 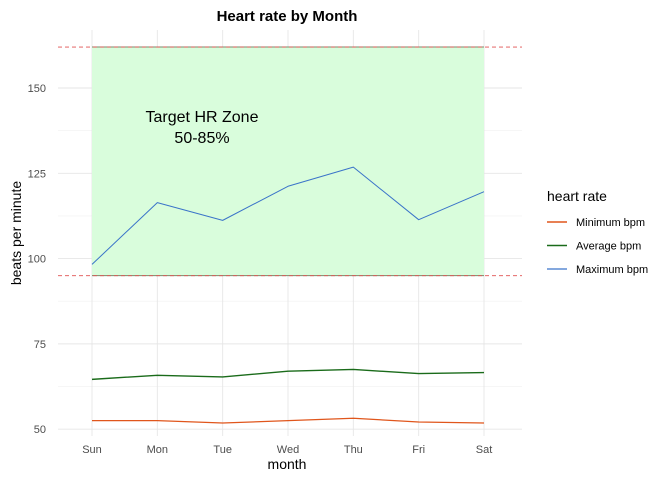 What do you see at coordinates (37, 260) in the screenshot?
I see `y-tick-label: 100` at bounding box center [37, 260].